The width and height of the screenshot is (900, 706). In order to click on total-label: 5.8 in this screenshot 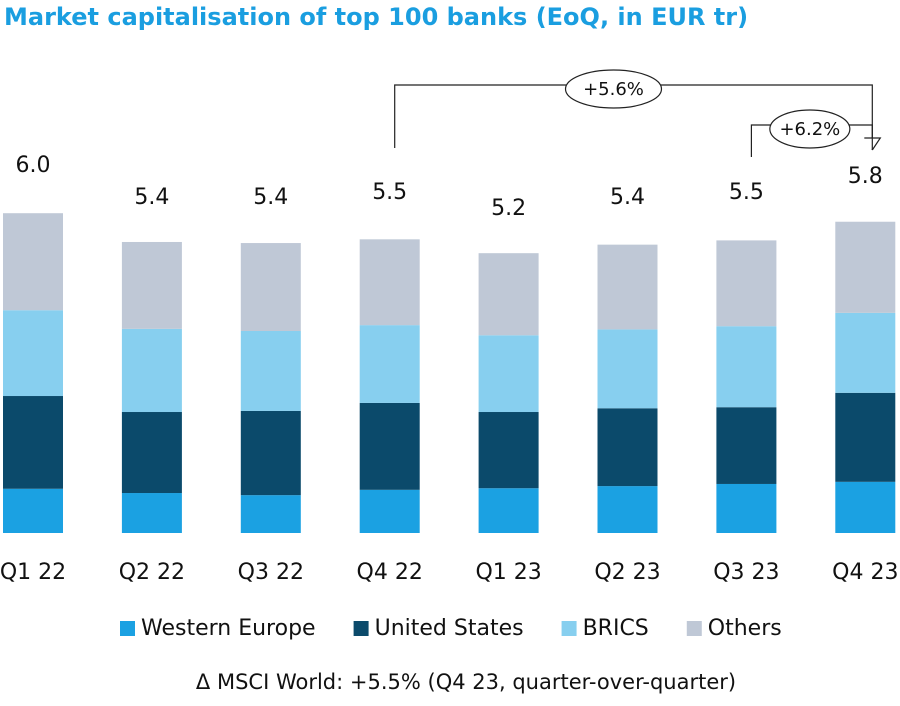, I will do `click(865, 176)`.